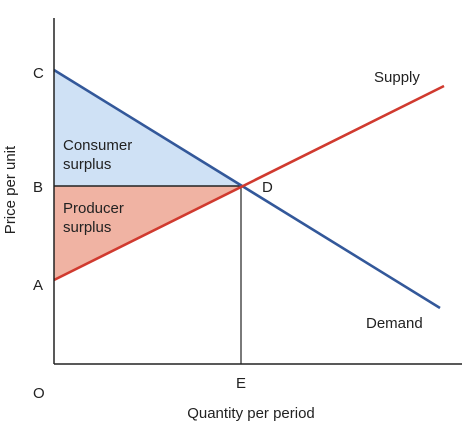 The width and height of the screenshot is (474, 423). What do you see at coordinates (251, 413) in the screenshot?
I see `x-axis-title: Quantity per period` at bounding box center [251, 413].